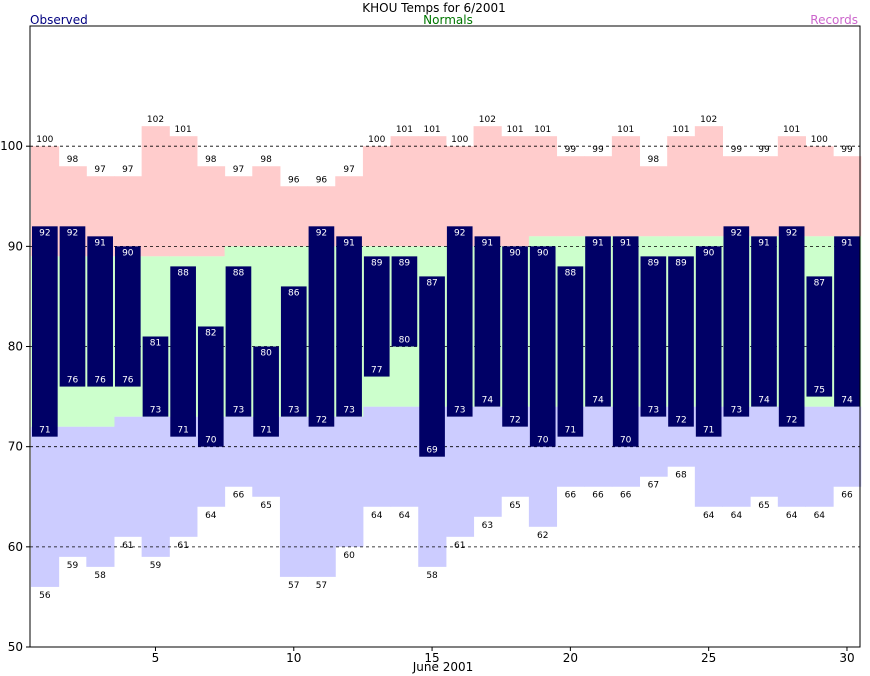 This screenshot has height=676, width=870. I want to click on x-tick-label: 10, so click(293, 658).